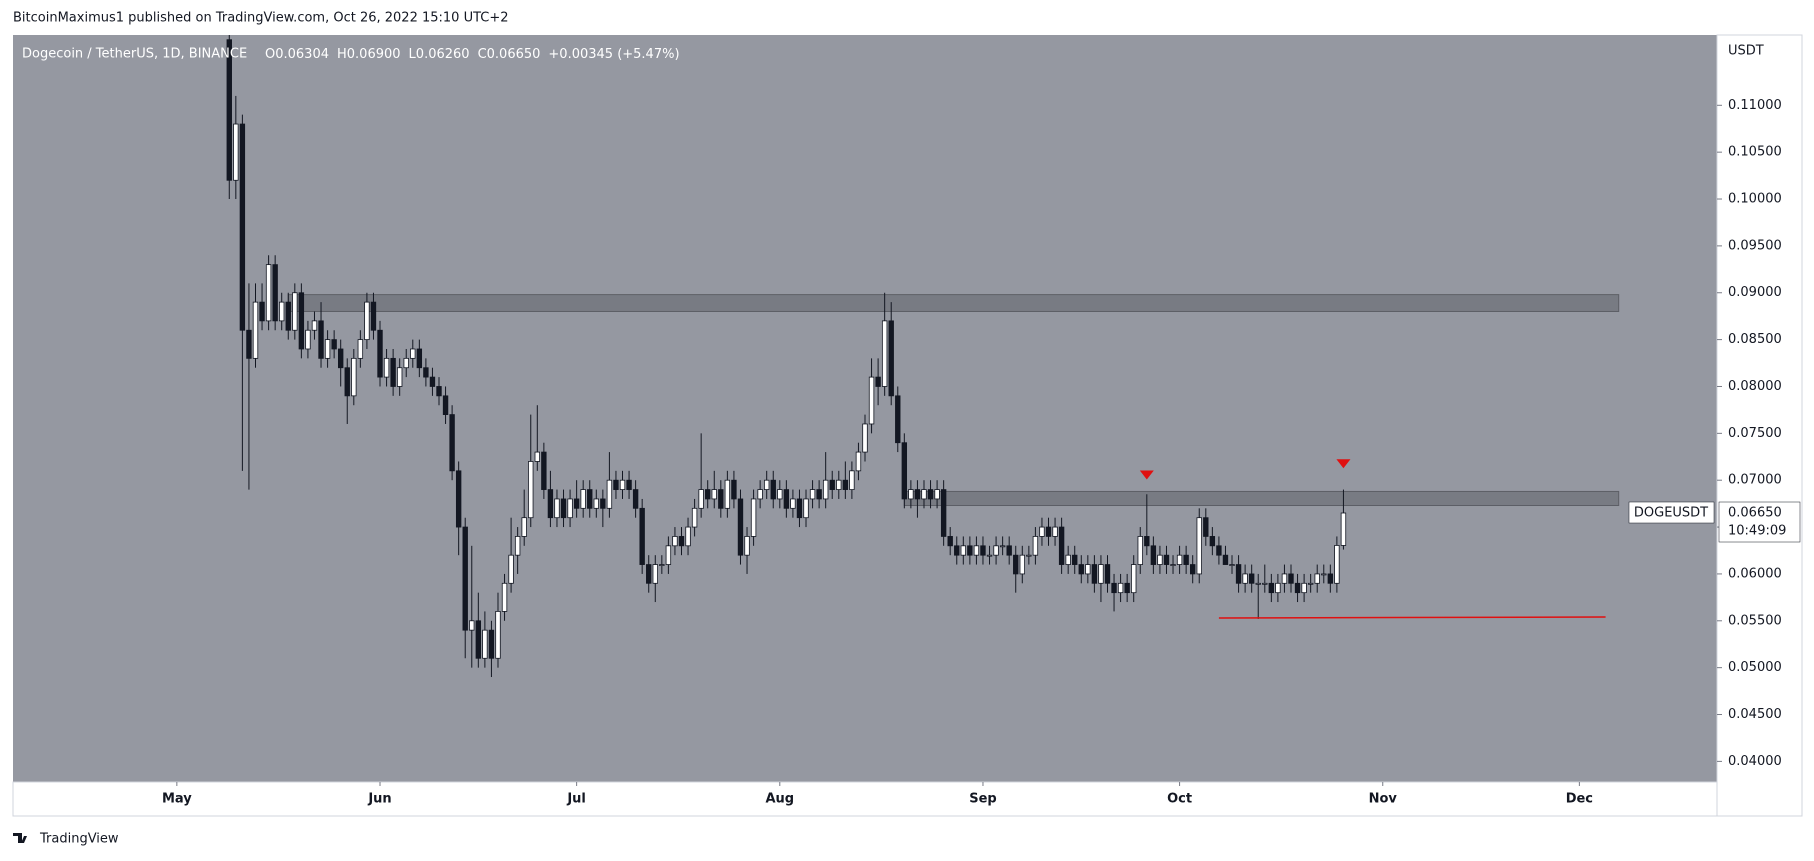  Describe the element at coordinates (1755, 480) in the screenshot. I see `y-tick-label: 0.07000` at that location.